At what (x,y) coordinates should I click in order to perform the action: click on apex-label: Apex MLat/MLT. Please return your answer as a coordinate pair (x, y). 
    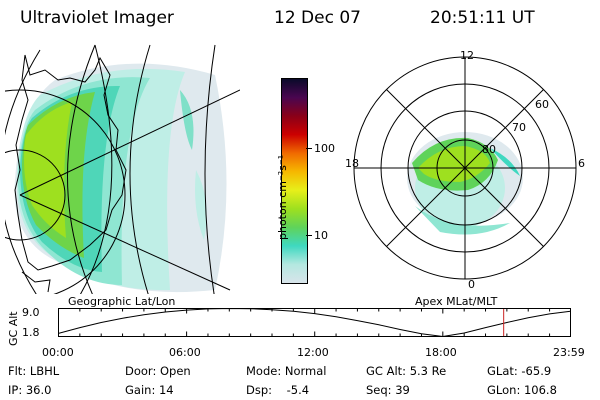
    Looking at the image, I should click on (456, 301).